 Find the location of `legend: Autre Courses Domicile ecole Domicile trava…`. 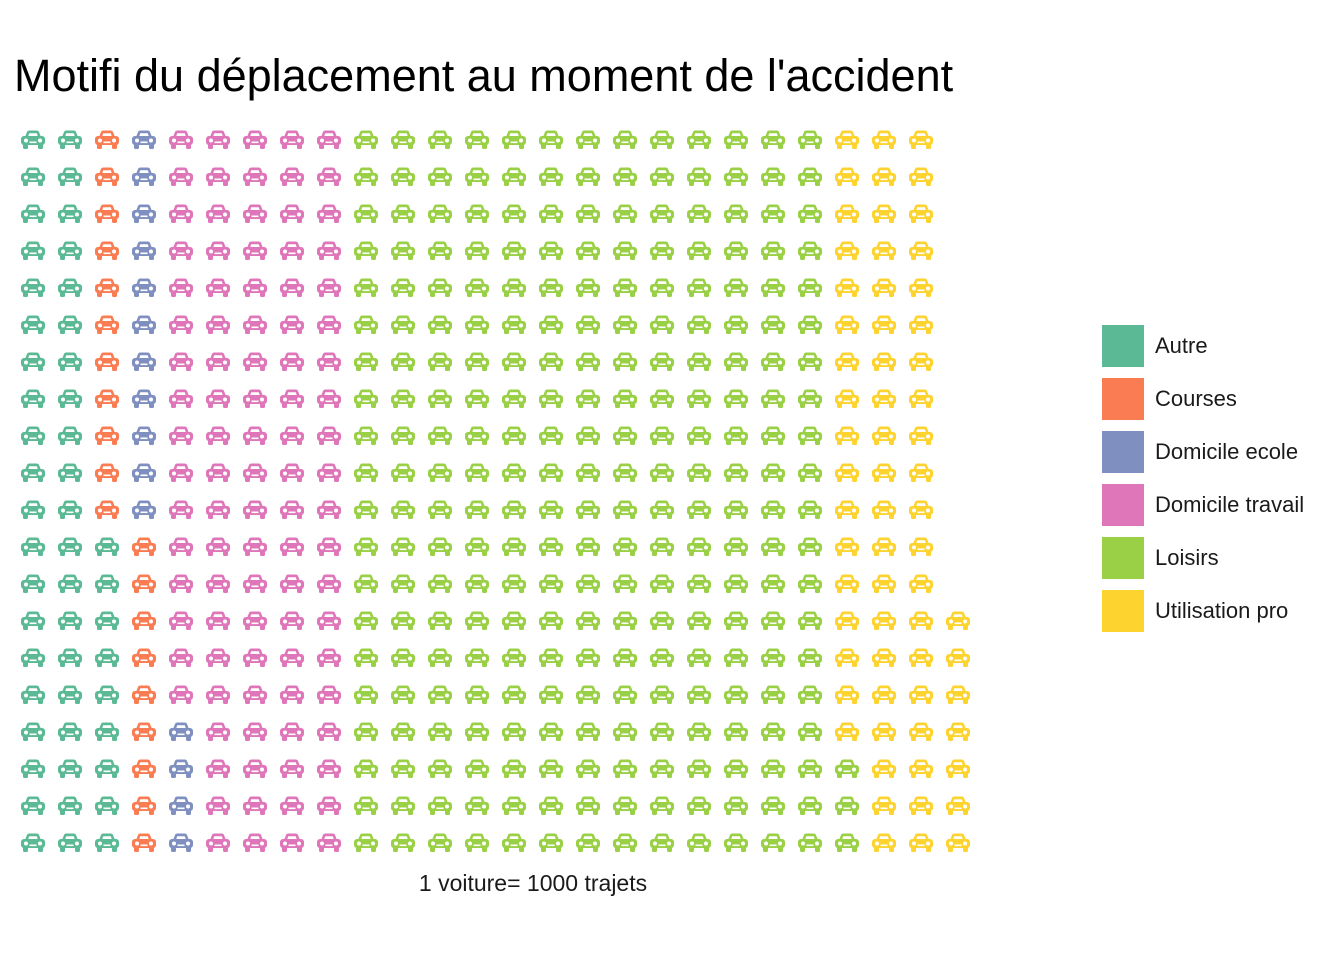

legend: Autre Courses Domicile ecole Domicile trava… is located at coordinates (1203, 484).